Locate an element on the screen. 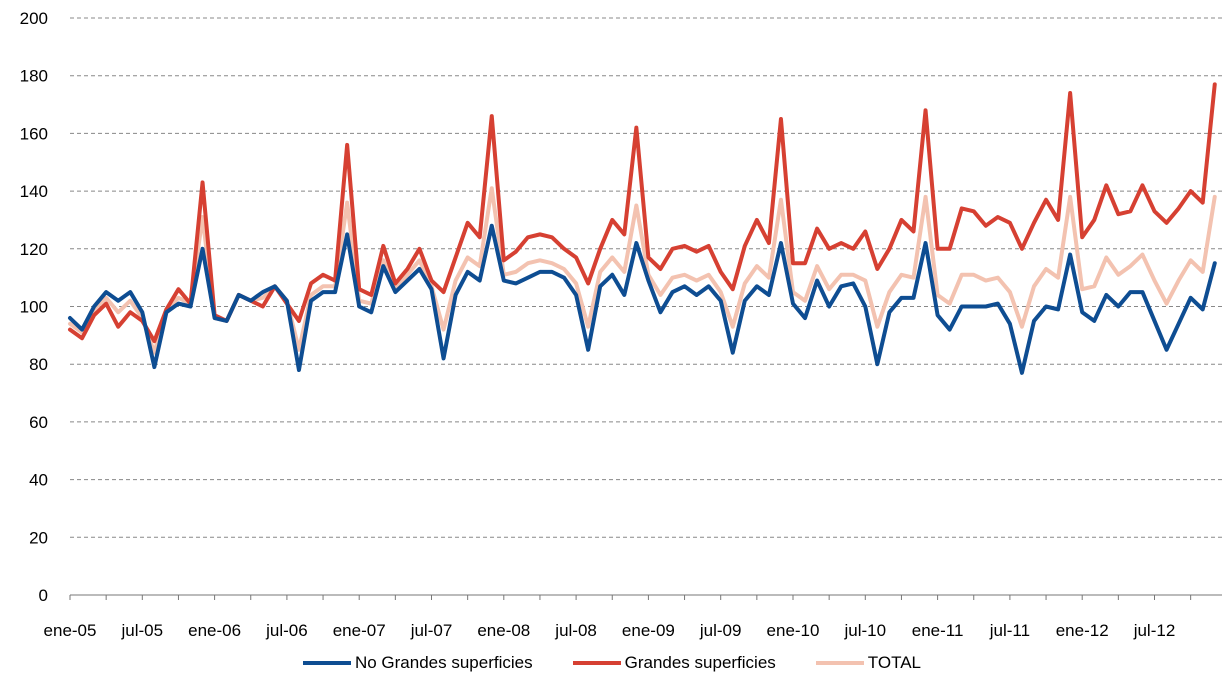 Image resolution: width=1224 pixels, height=689 pixels. x-tick-label: ene-11 is located at coordinates (938, 630).